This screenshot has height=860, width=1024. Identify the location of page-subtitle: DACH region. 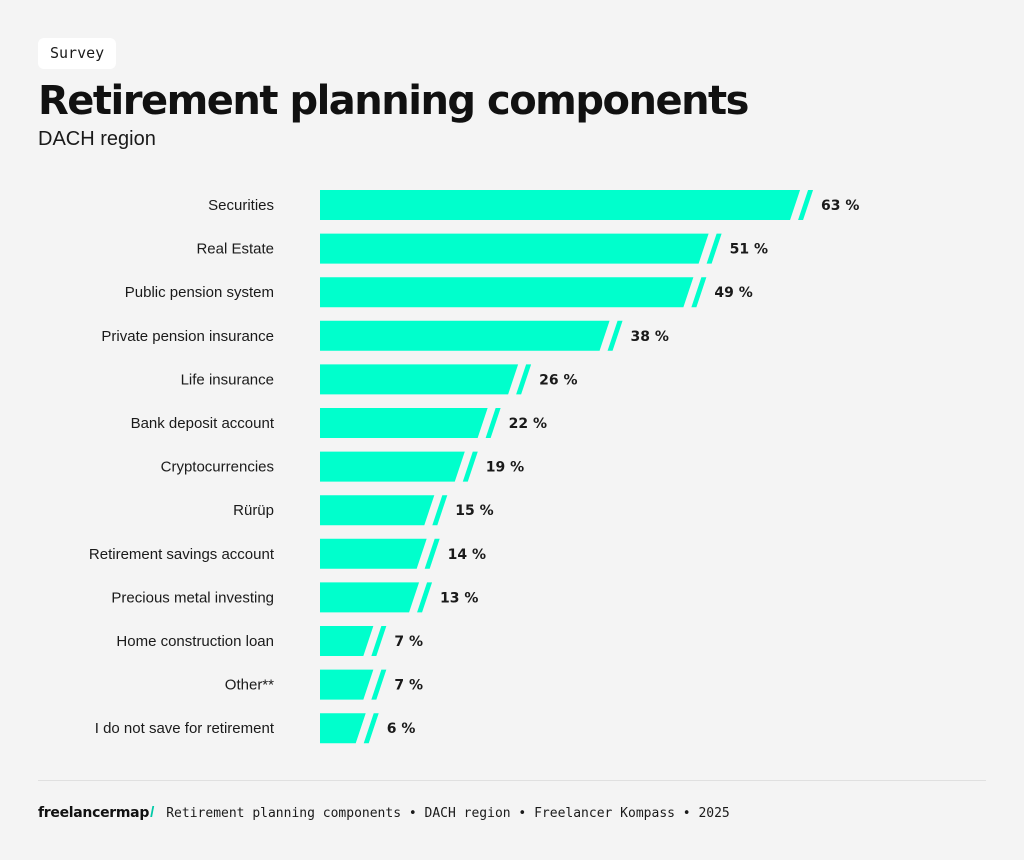
(97, 139).